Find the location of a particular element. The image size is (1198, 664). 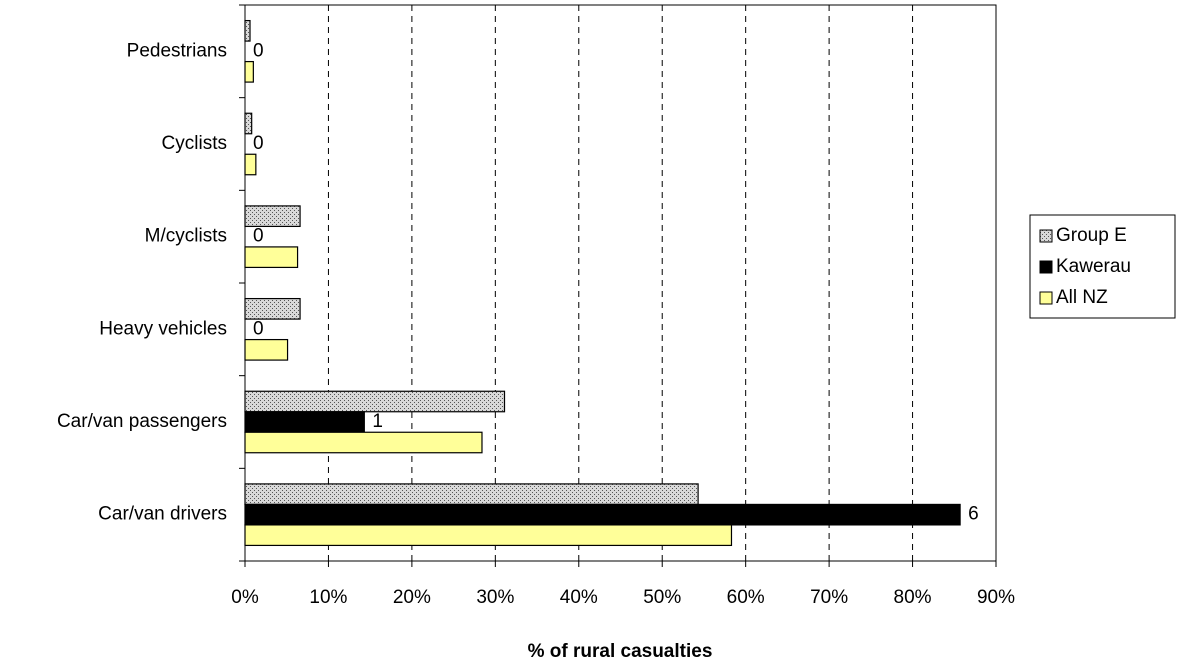

x-axis-title: % of rural casualties is located at coordinates (620, 651).